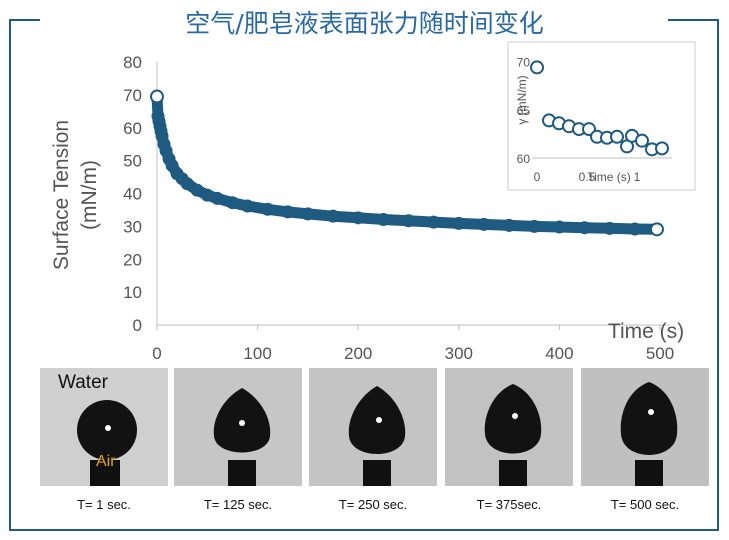 This screenshot has height=540, width=729. Describe the element at coordinates (524, 111) in the screenshot. I see `inset-y-tick-label: 65` at that location.